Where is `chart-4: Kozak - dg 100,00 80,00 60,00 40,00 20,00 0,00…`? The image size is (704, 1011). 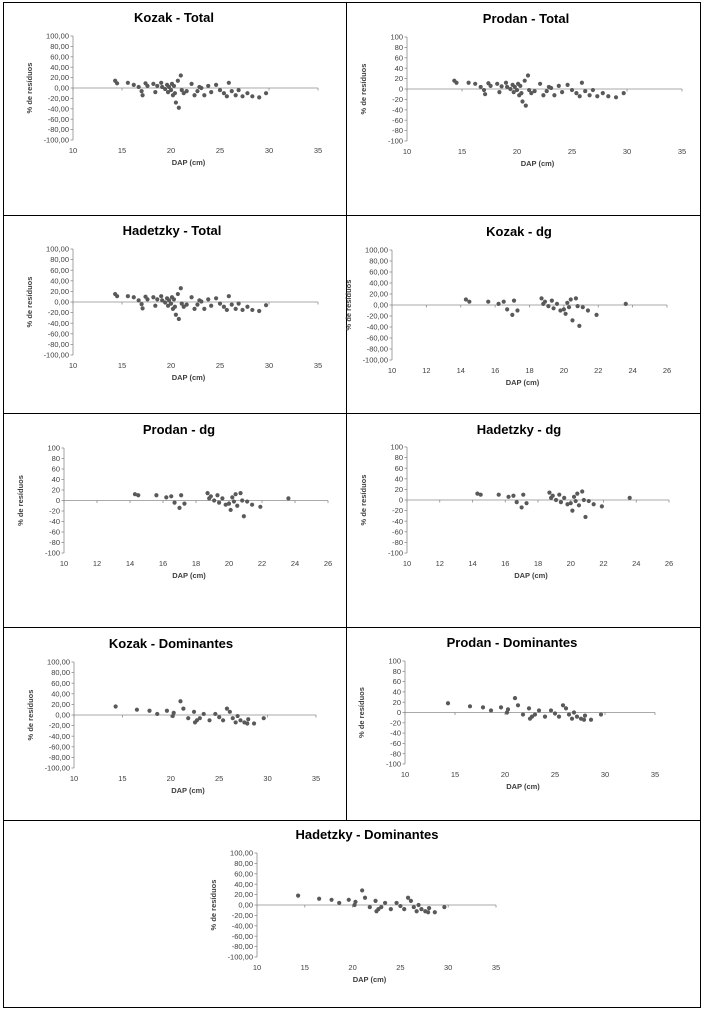
chart-4: Kozak - dg 100,00 80,00 60,00 40,00 20,00 0,00… is located at coordinates (507, 305).